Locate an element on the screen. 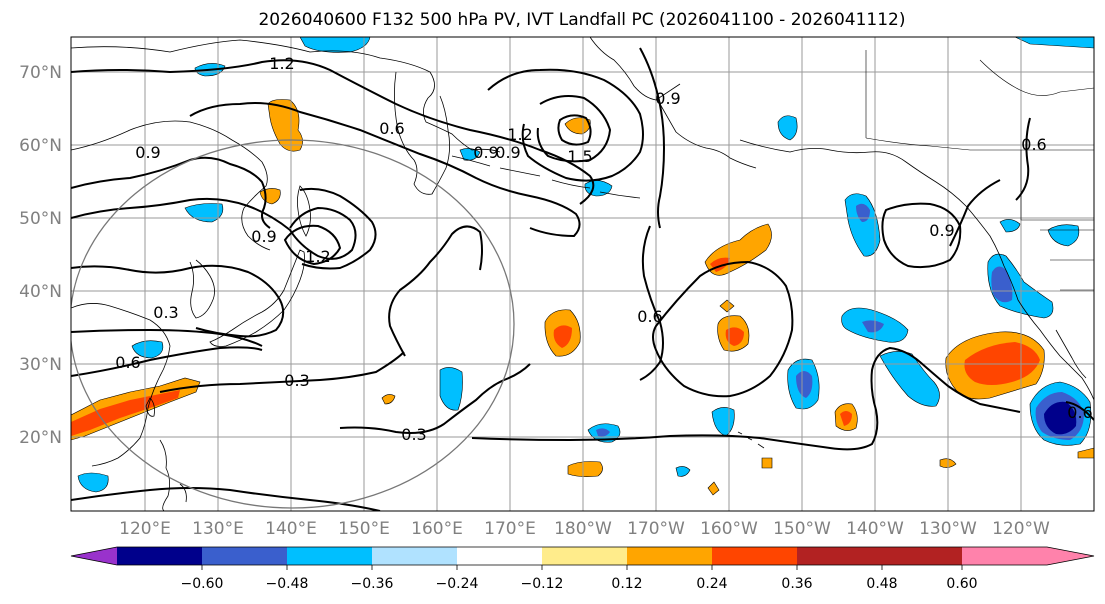 The image size is (1105, 604). colorbar-tick-label: −0.24 is located at coordinates (457, 584).